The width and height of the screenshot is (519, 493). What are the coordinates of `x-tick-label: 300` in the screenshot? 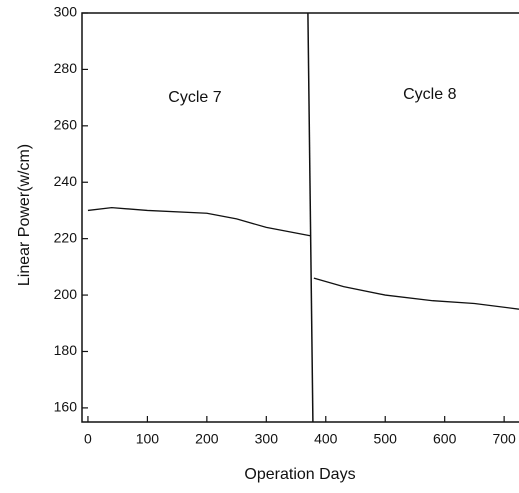 It's located at (267, 439).